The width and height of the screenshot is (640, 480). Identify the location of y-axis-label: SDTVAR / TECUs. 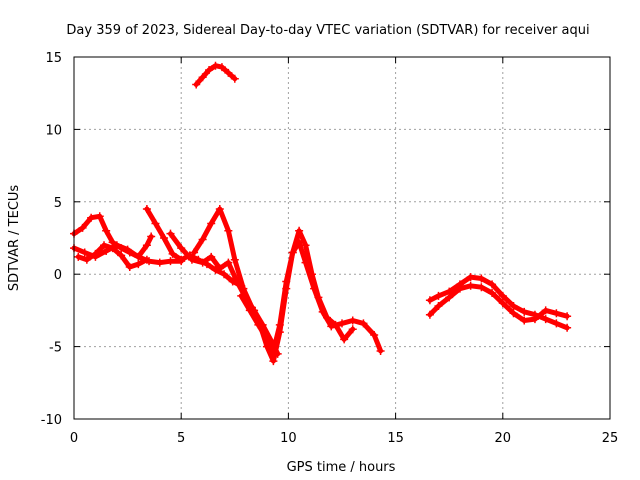
(14, 238).